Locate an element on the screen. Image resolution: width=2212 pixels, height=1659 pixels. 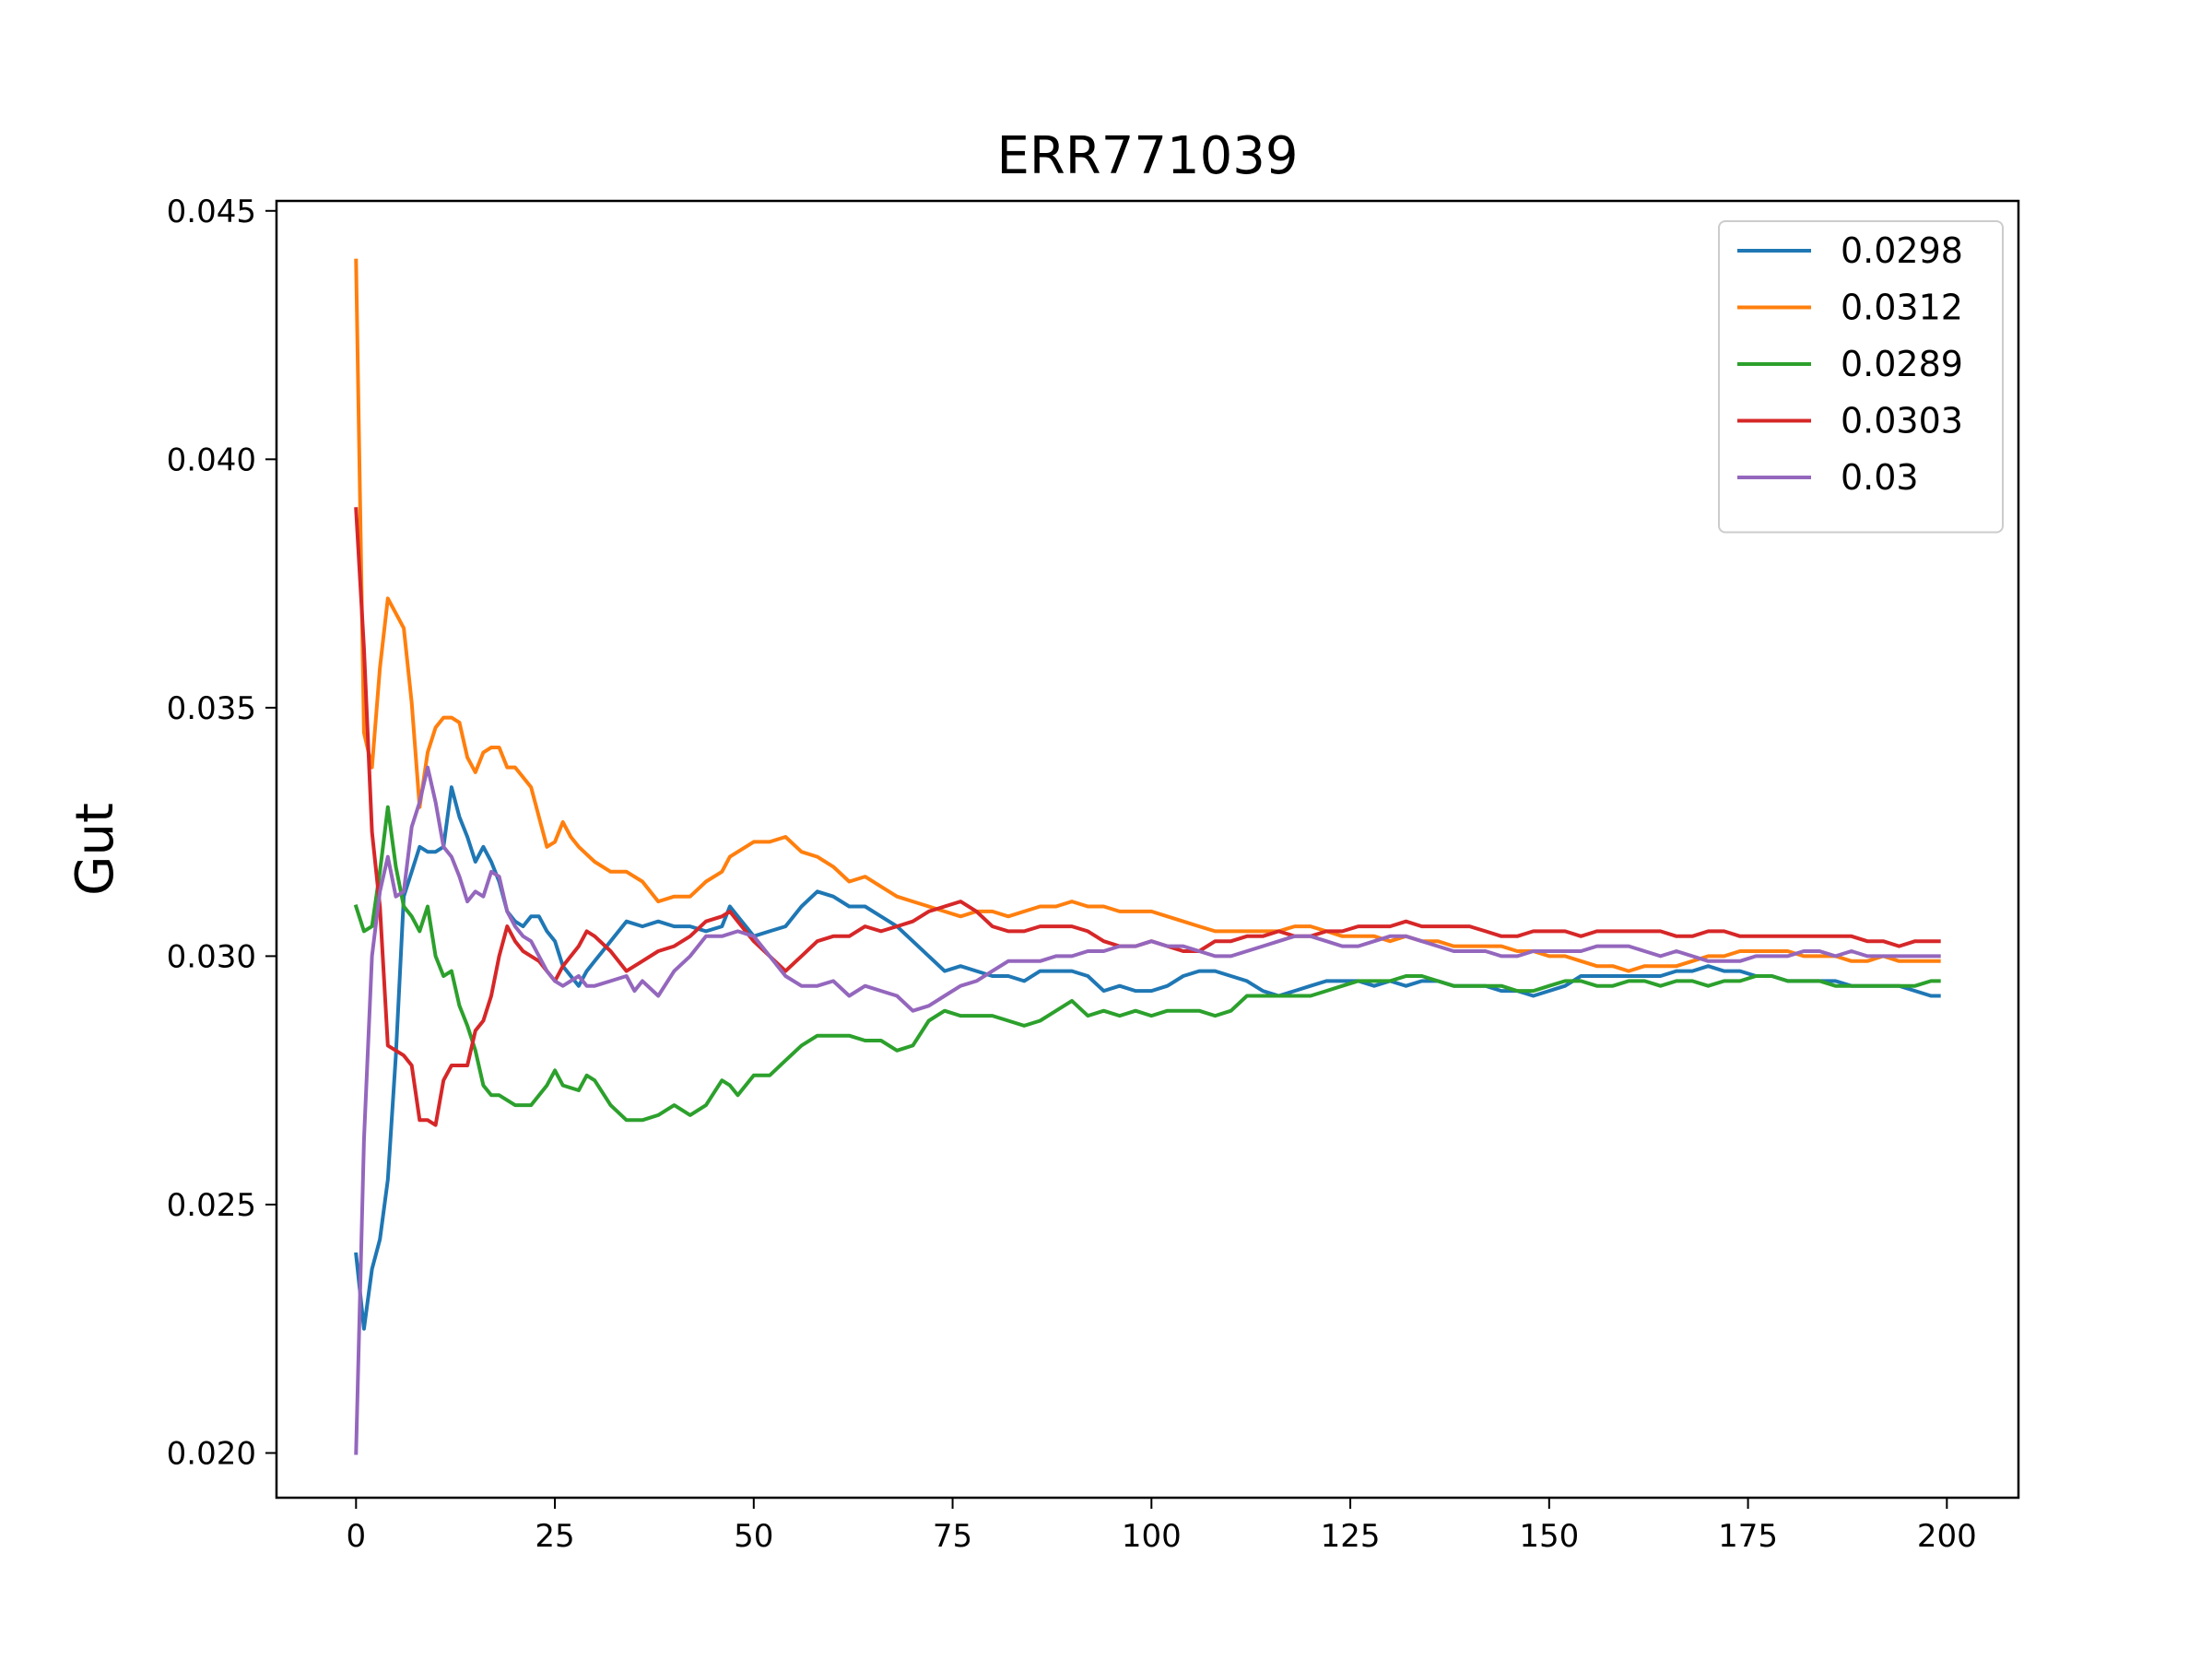
x-axis-ticks: 0 25 50 75 100 125 150 175 200 is located at coordinates (1161, 1526).